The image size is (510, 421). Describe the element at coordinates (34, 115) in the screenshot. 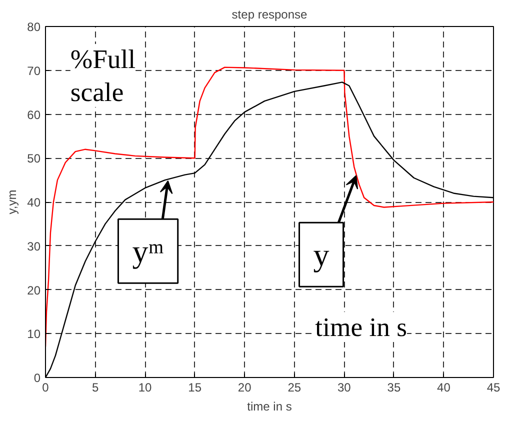

I see `y-tick-label: 60` at that location.